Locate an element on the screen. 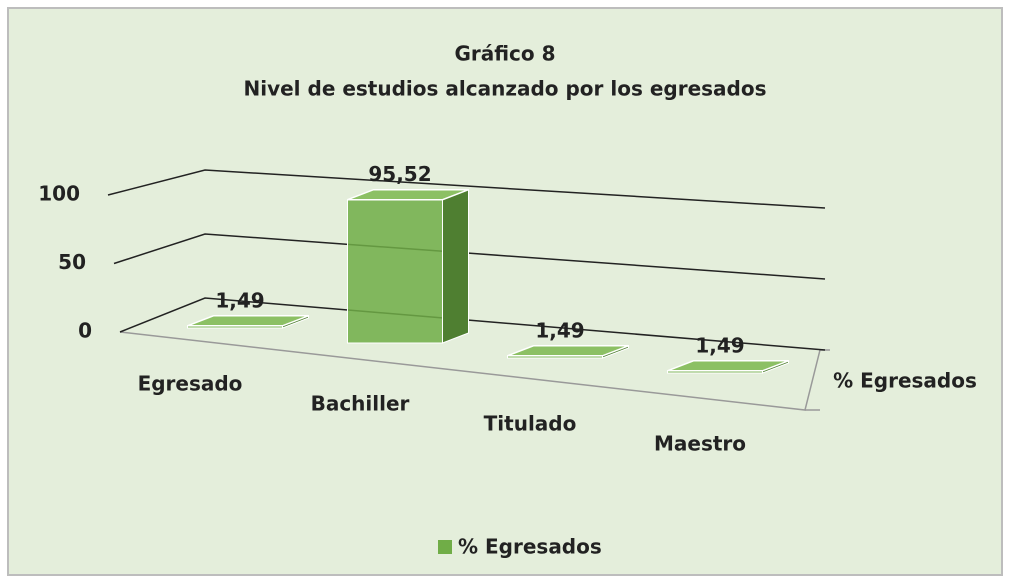 The image size is (1010, 579). legend-swatch is located at coordinates (445, 547).